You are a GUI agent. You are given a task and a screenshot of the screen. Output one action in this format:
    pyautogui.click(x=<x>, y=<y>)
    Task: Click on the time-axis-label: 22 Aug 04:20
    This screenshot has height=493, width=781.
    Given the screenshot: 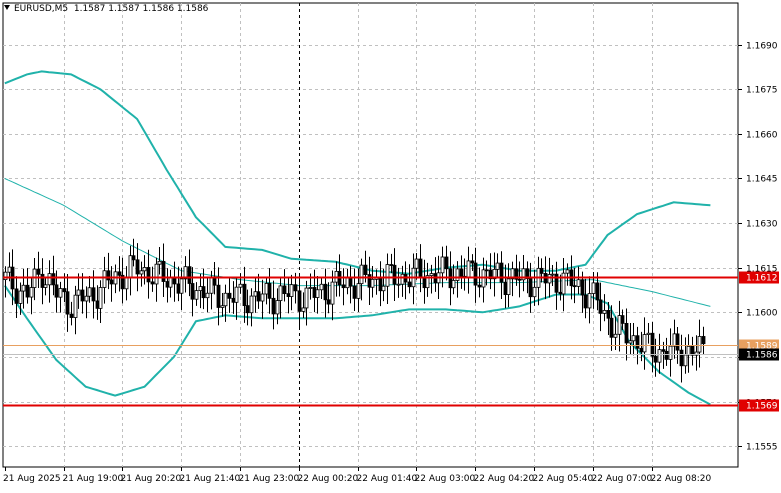 What is the action you would take?
    pyautogui.click(x=504, y=479)
    